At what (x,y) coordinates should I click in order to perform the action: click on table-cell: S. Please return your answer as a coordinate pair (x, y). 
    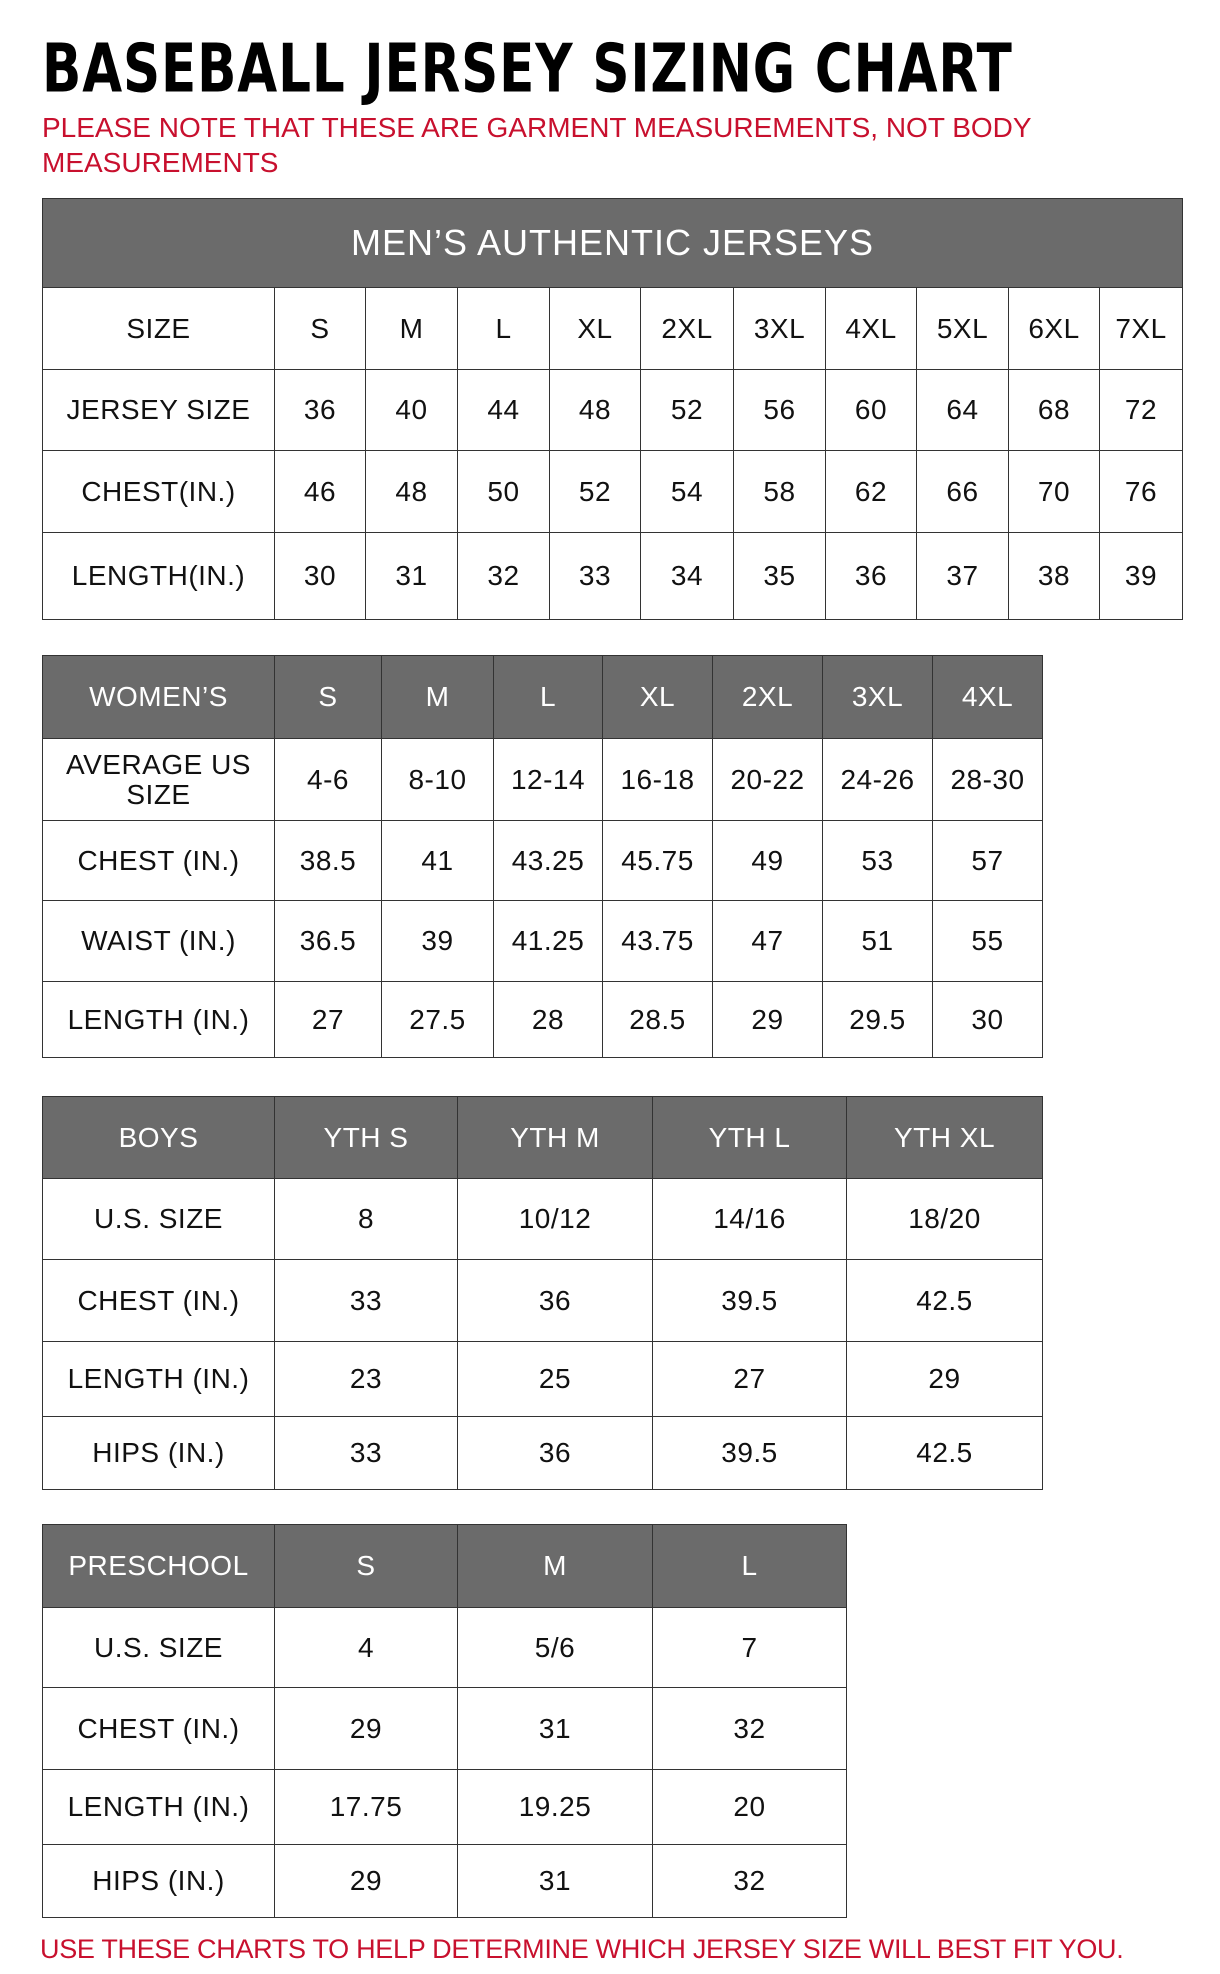
    Looking at the image, I should click on (320, 328).